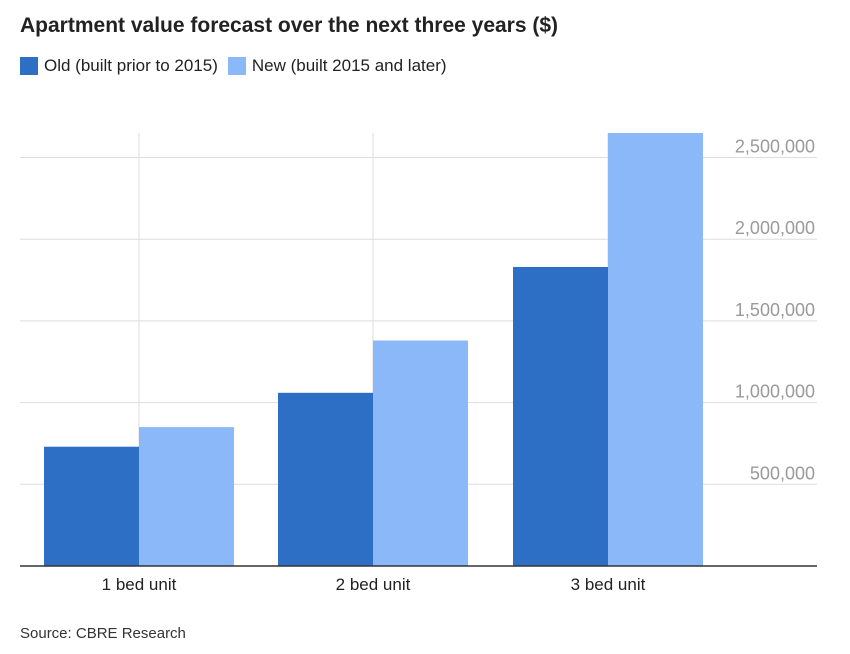 The height and width of the screenshot is (654, 850). Describe the element at coordinates (29, 66) in the screenshot. I see `legend-swatch-old` at that location.